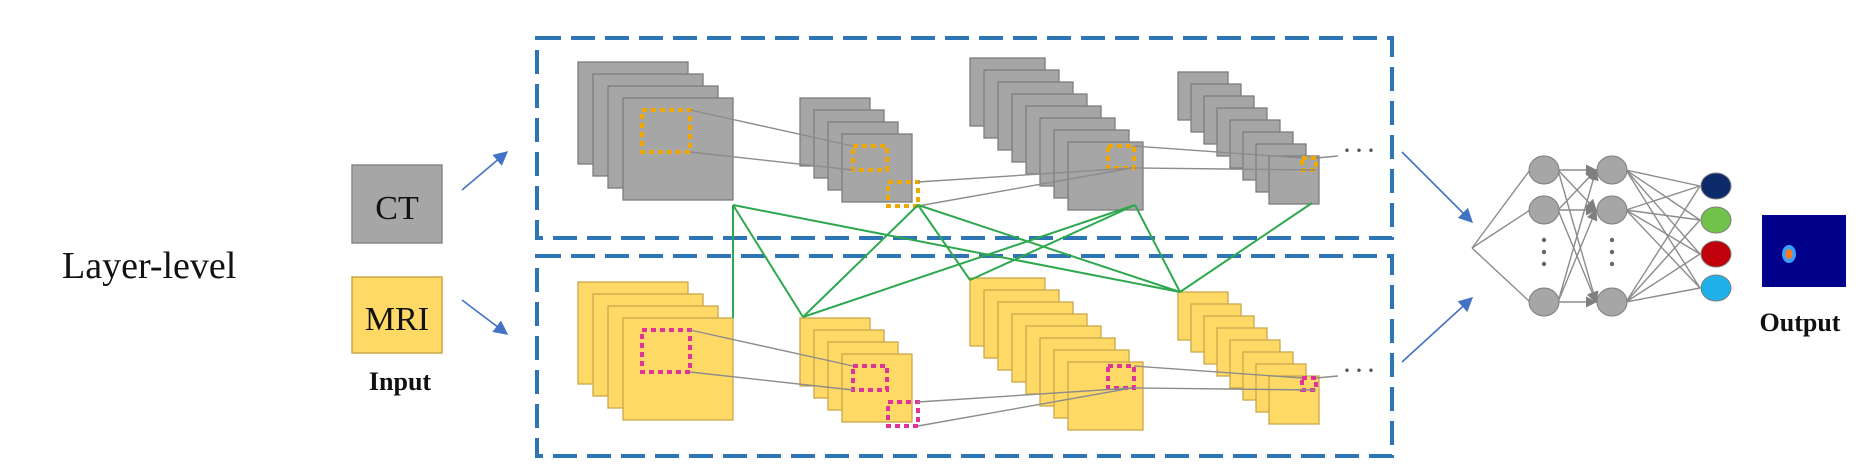 This screenshot has width=1876, height=471. Describe the element at coordinates (1601, 236) in the screenshot. I see `fully-connected-network` at that location.